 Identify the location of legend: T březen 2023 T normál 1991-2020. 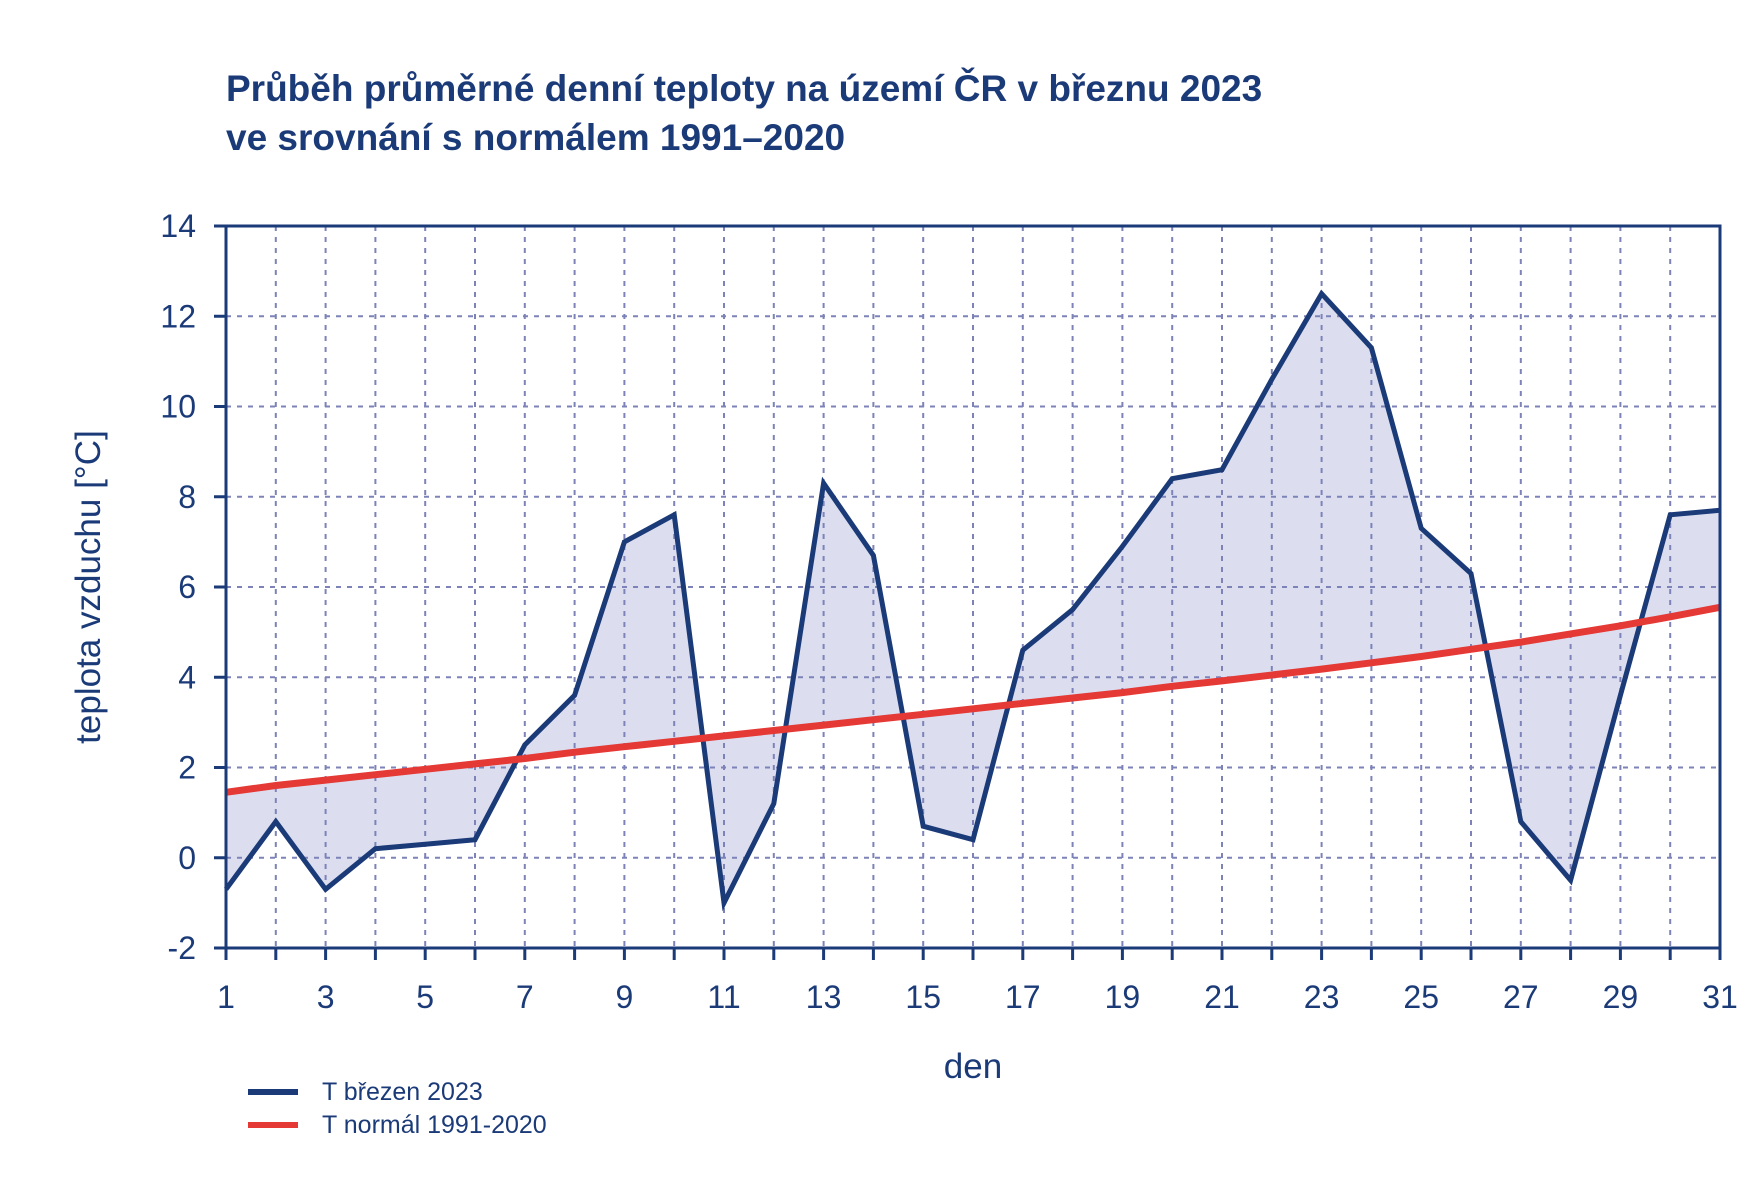
(397, 1108).